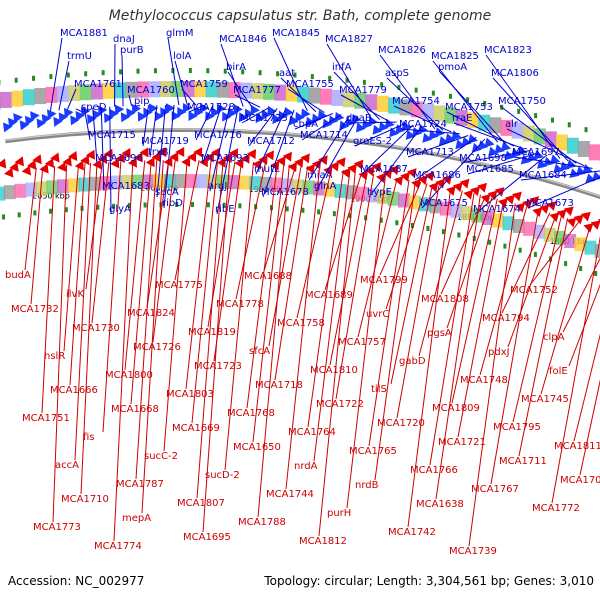  I want to click on gene-label-forward: MCA1714, so click(324, 135).